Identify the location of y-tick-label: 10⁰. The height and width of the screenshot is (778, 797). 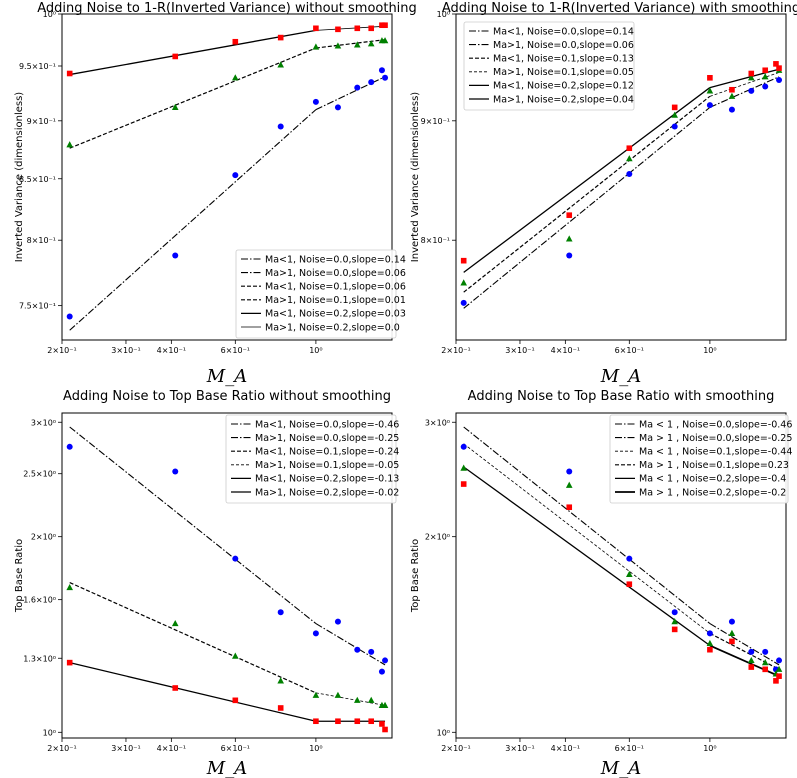
(49, 732).